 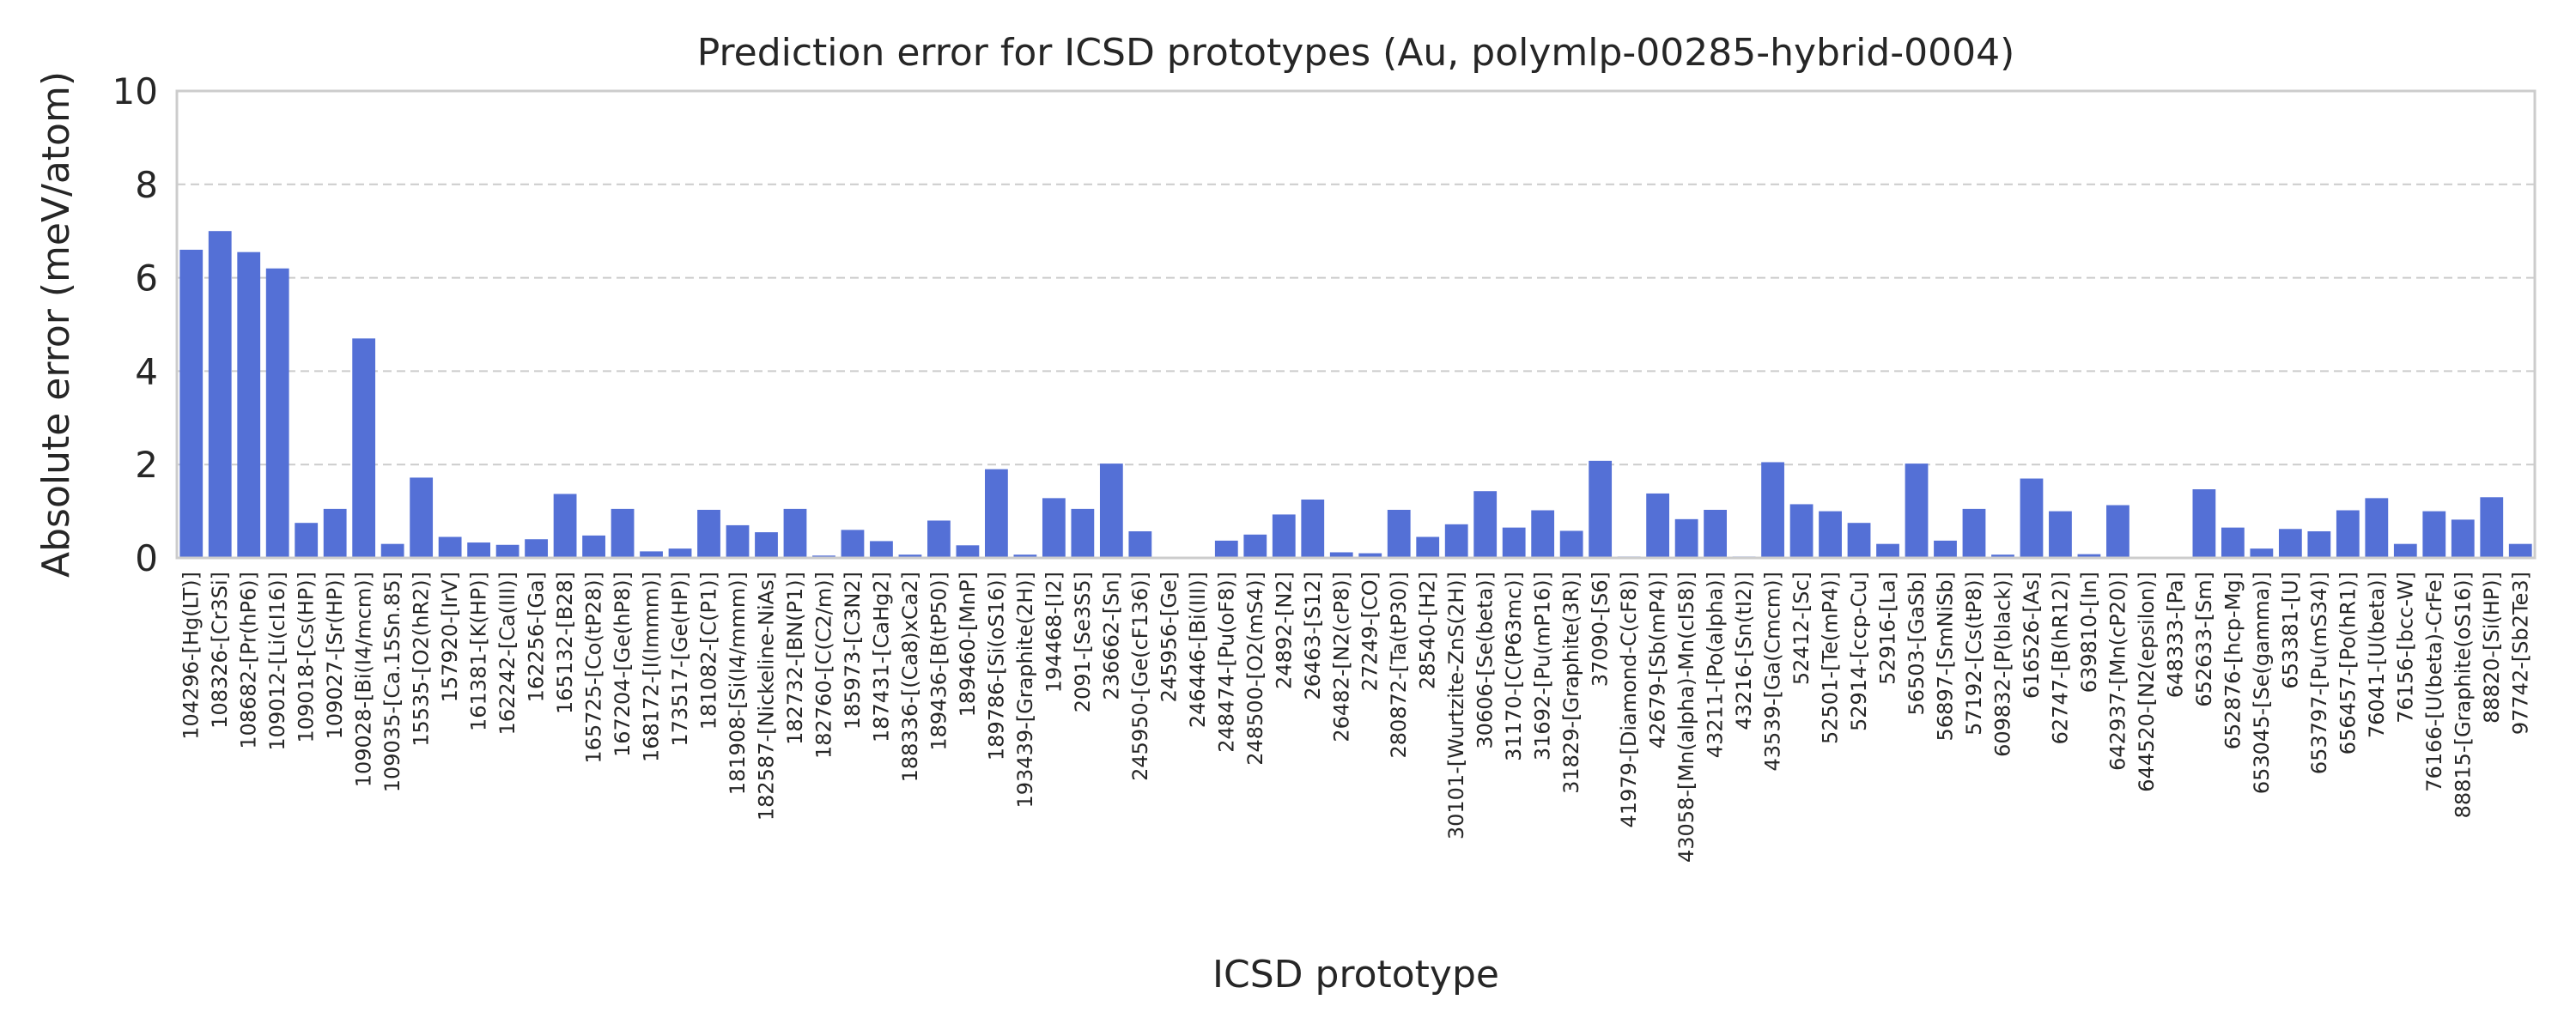 What do you see at coordinates (1111, 636) in the screenshot?
I see `x-tick-label: 236662-[Sn]` at bounding box center [1111, 636].